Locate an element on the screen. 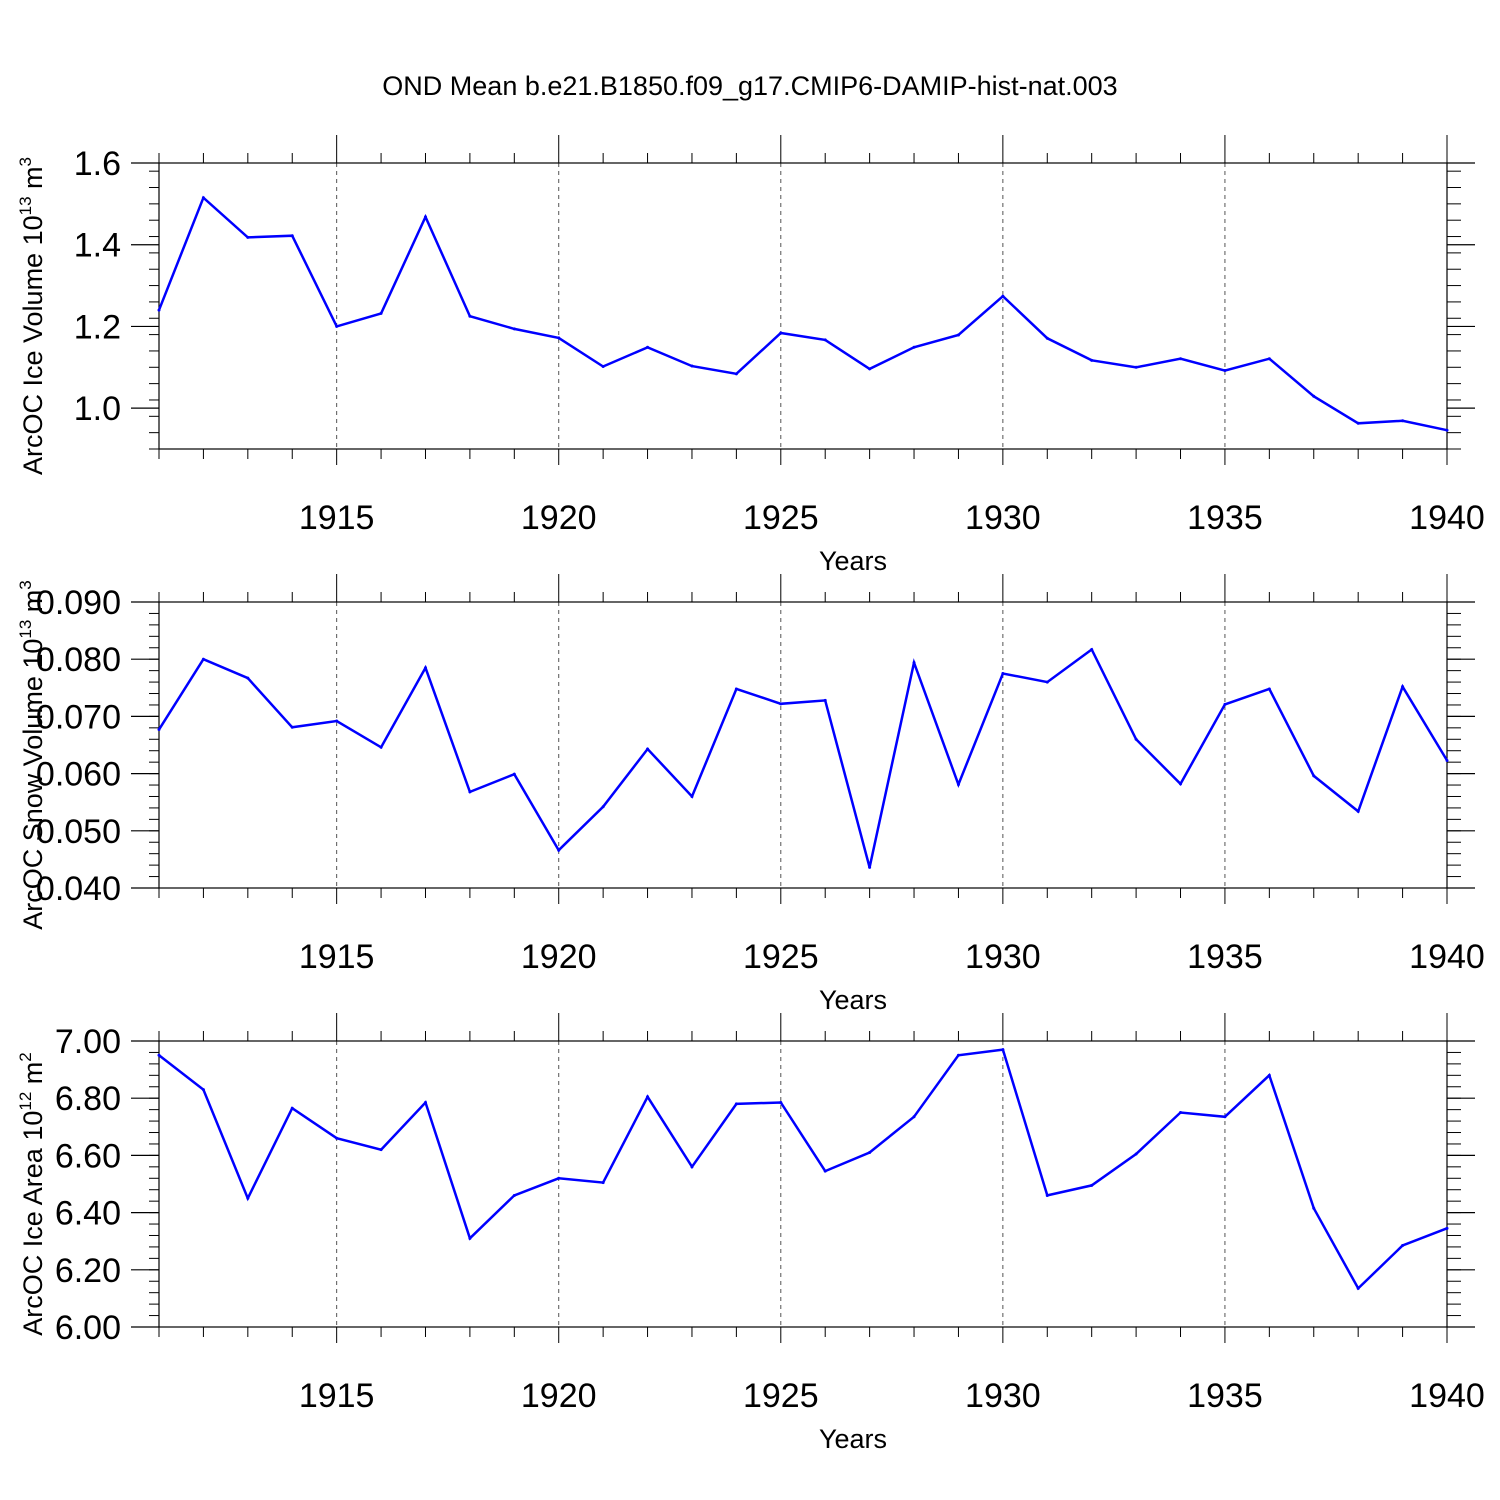 This screenshot has width=1500, height=1500. data-point-1932 is located at coordinates (1092, 1185).